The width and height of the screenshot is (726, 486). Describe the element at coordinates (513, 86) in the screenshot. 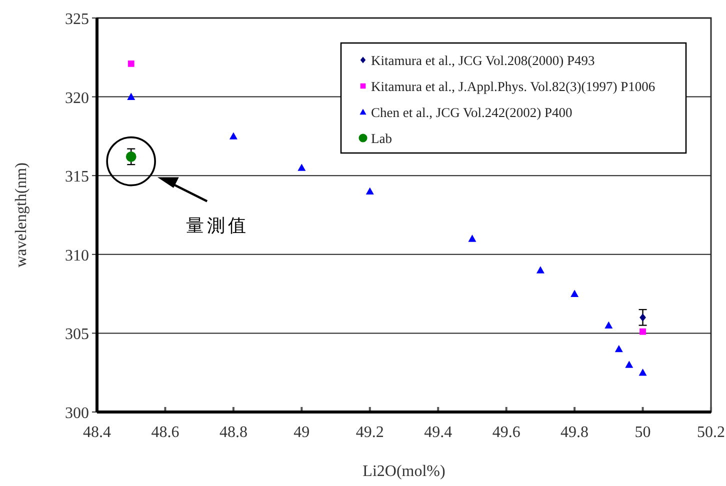

I see `legend-label: Kitamura et al., J.Appl.Phys. Vol.82(3)(1997) P1006` at that location.